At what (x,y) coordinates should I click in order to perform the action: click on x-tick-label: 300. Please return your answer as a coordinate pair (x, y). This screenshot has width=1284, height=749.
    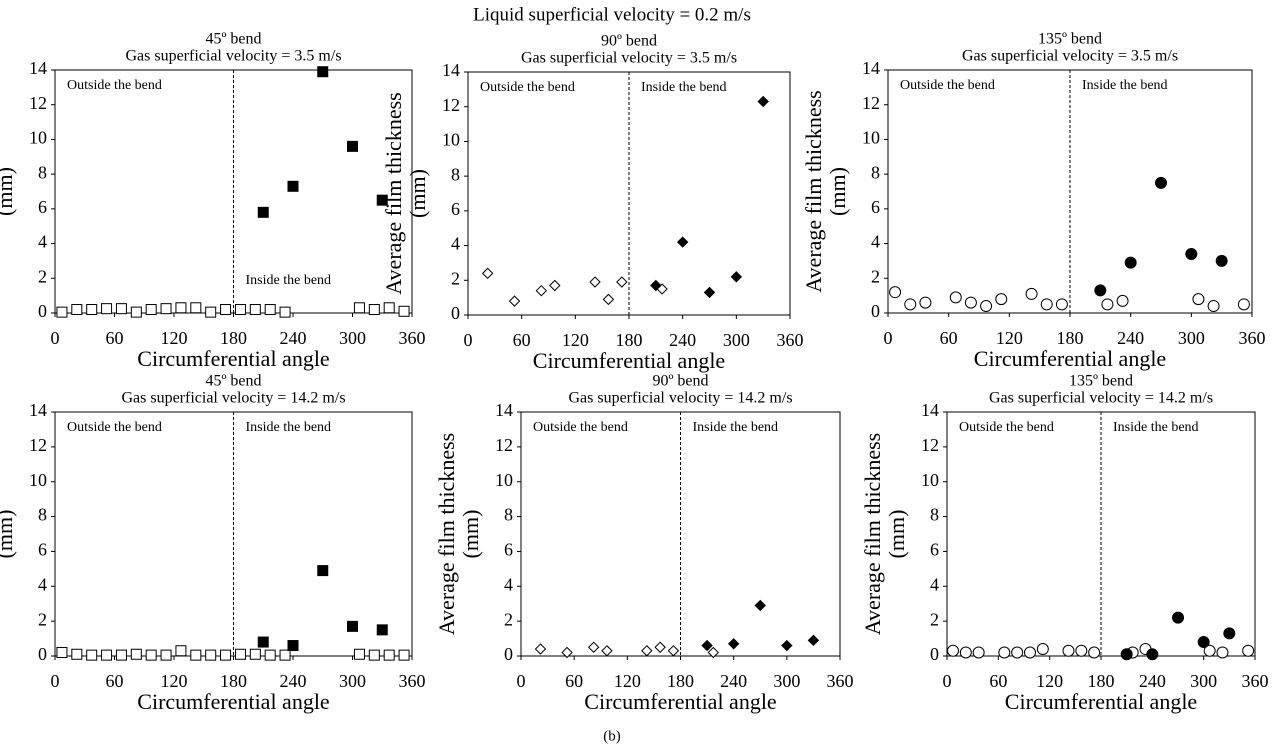
    Looking at the image, I should click on (786, 681).